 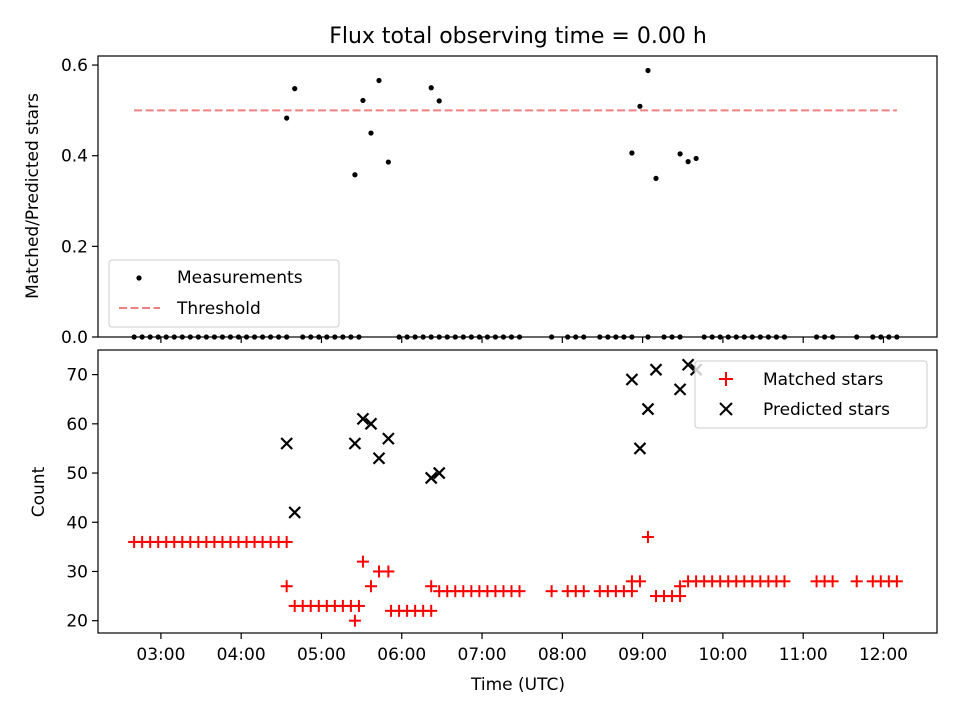 I want to click on ratio-legend: Measurements Threshold, so click(x=224, y=293).